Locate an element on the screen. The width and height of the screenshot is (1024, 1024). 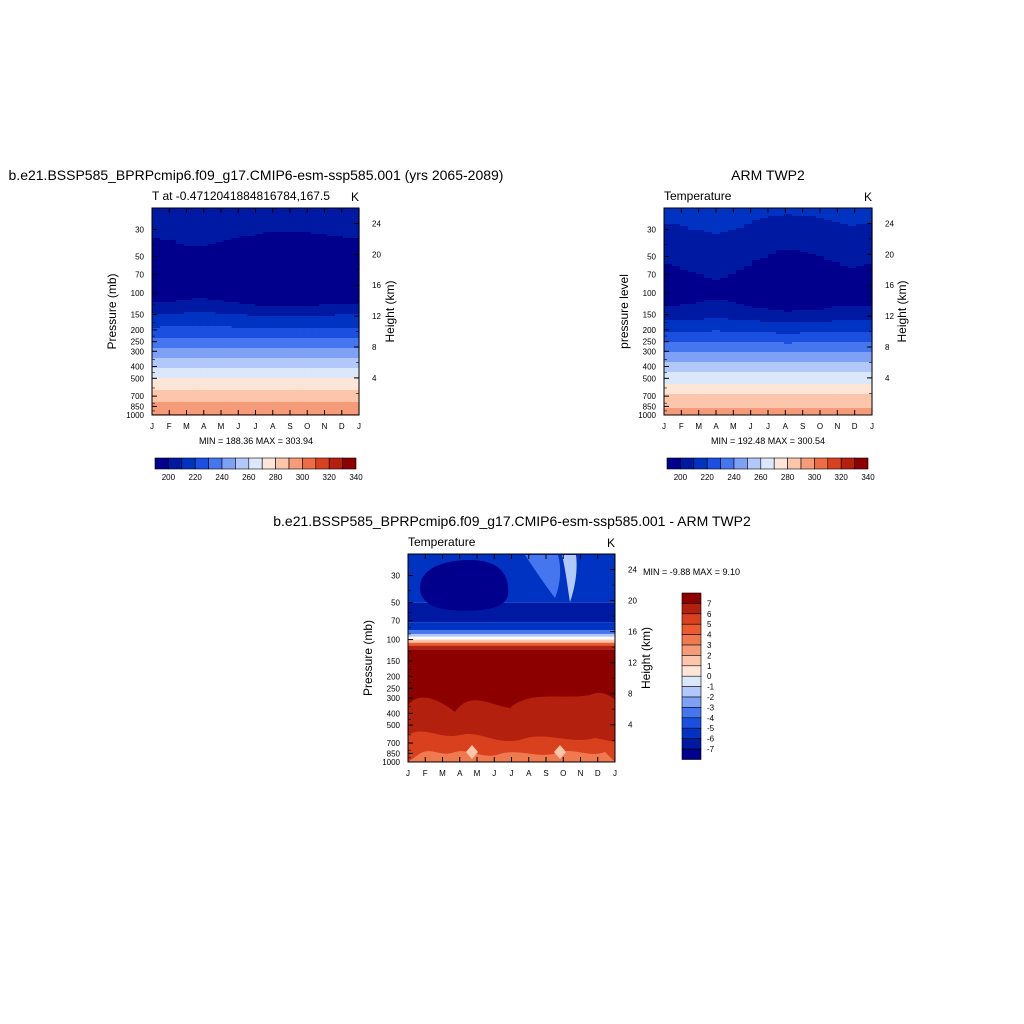
colorbar-swatch is located at coordinates (268, 463).